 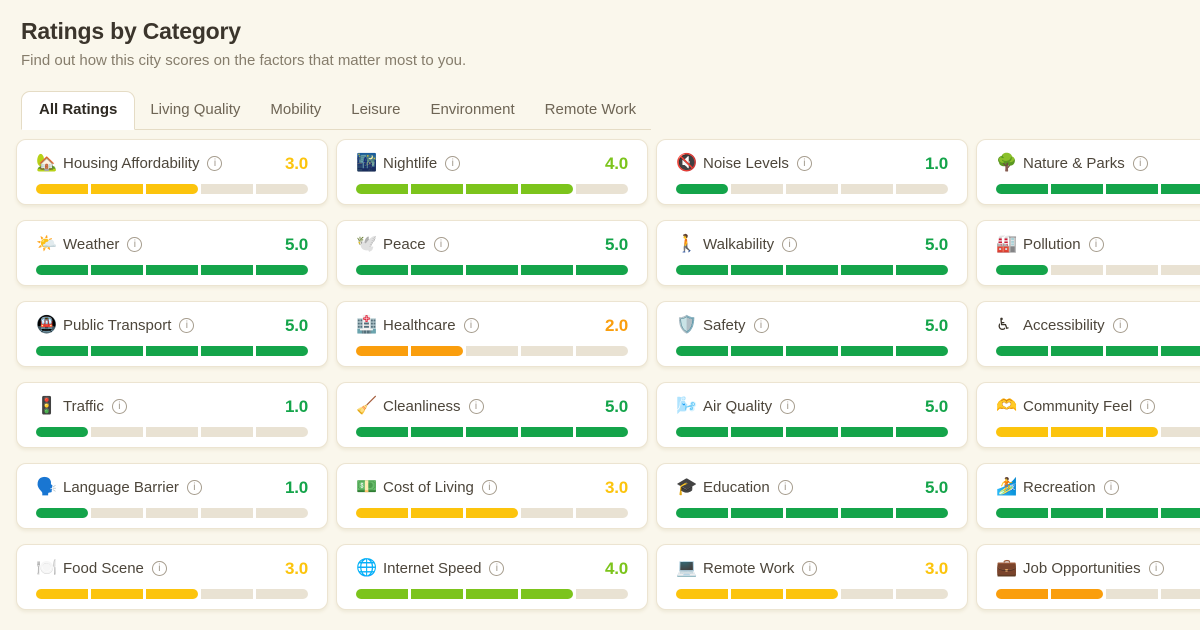 I want to click on tab-leisure: Leisure, so click(x=376, y=109).